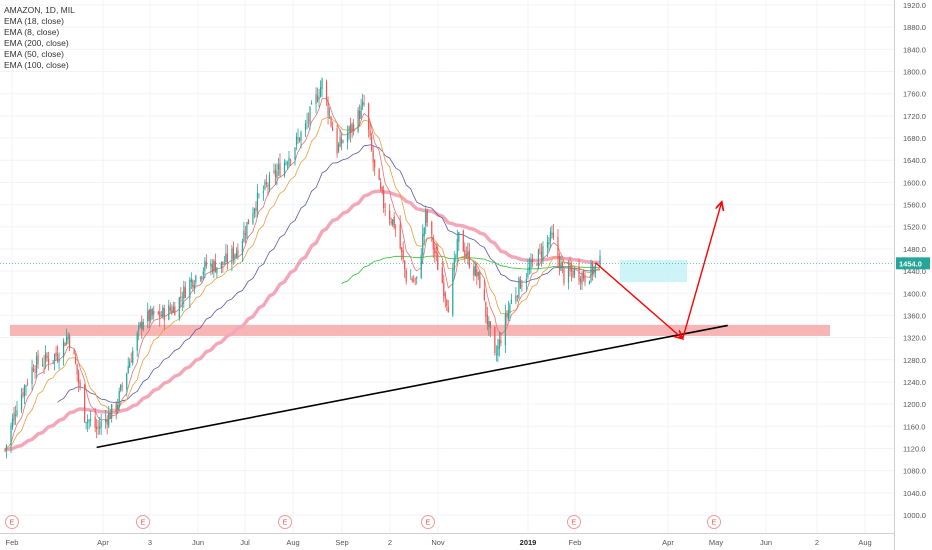  Describe the element at coordinates (914, 182) in the screenshot. I see `price-tick-label: 1600.0` at that location.